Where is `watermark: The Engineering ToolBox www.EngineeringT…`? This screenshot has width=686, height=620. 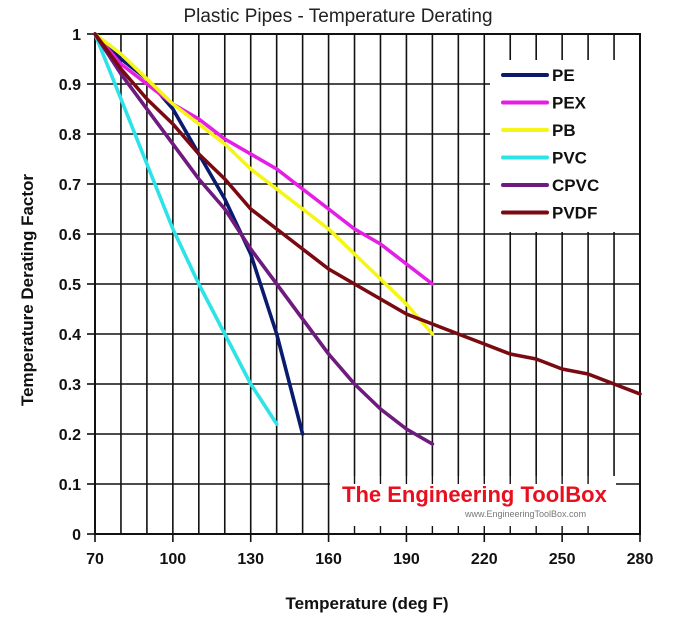
watermark: The Engineering ToolBox www.EngineeringT… is located at coordinates (473, 505).